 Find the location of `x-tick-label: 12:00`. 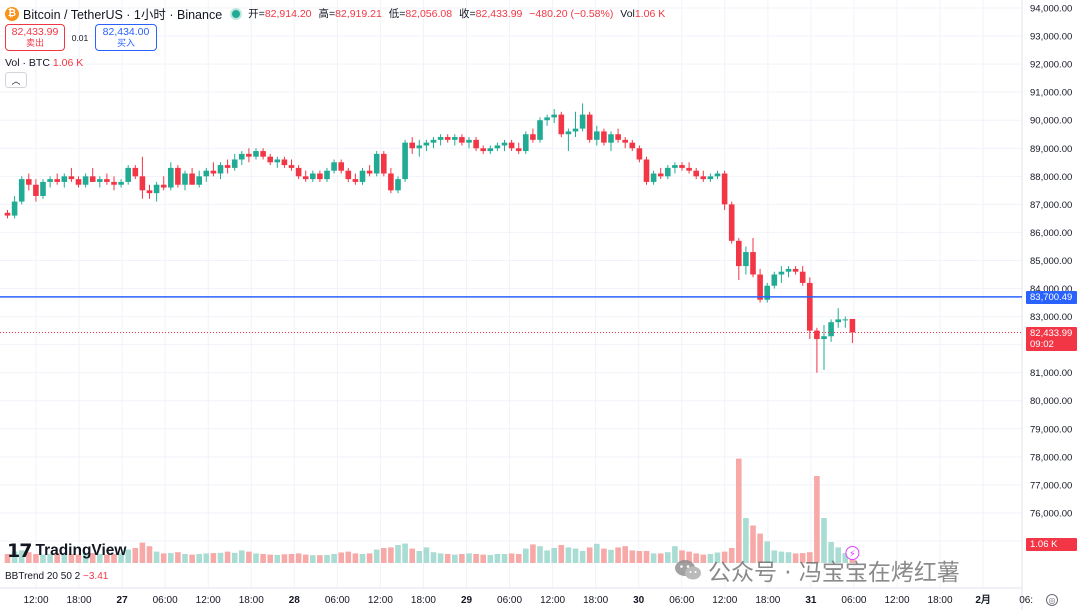

x-tick-label: 12:00 is located at coordinates (896, 600).